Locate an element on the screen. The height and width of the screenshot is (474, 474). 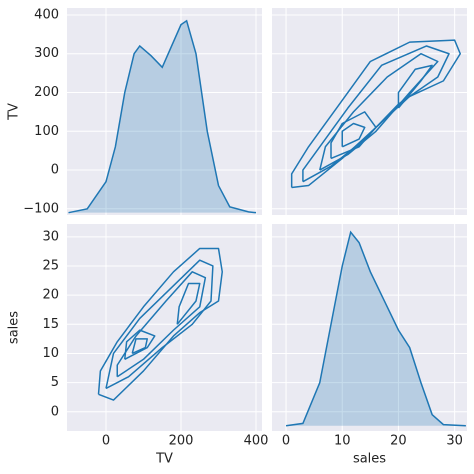
x-tick-label: 200 is located at coordinates (181, 441).